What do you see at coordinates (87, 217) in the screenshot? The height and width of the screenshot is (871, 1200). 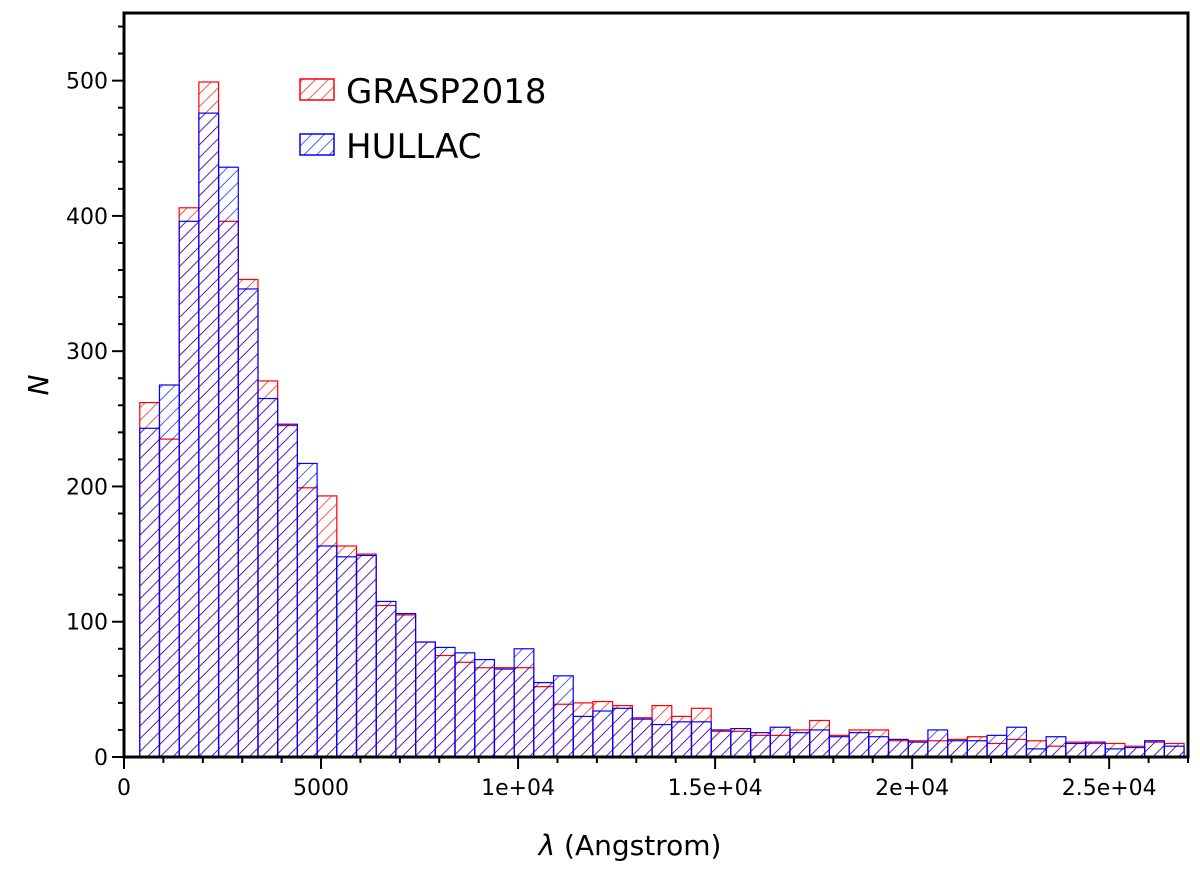 I see `y-tick-label: 400` at bounding box center [87, 217].